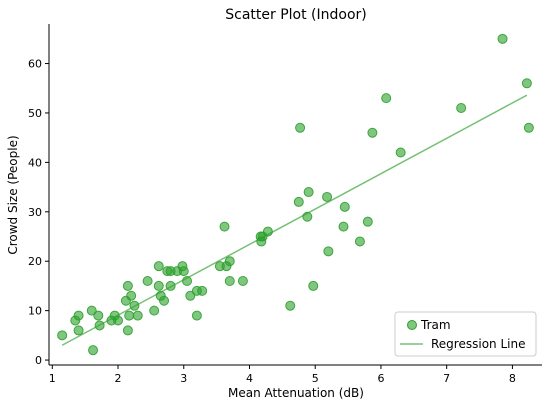  Describe the element at coordinates (282, 375) in the screenshot. I see `x-axis-ticks: 1 2 3 4 5 6 7 8` at that location.